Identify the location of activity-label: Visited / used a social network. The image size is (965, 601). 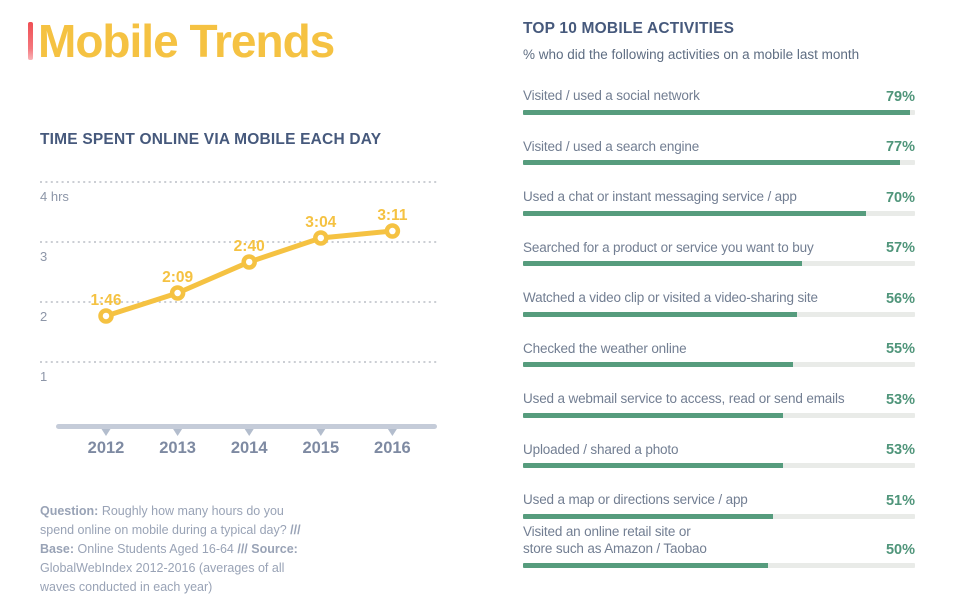
(611, 95).